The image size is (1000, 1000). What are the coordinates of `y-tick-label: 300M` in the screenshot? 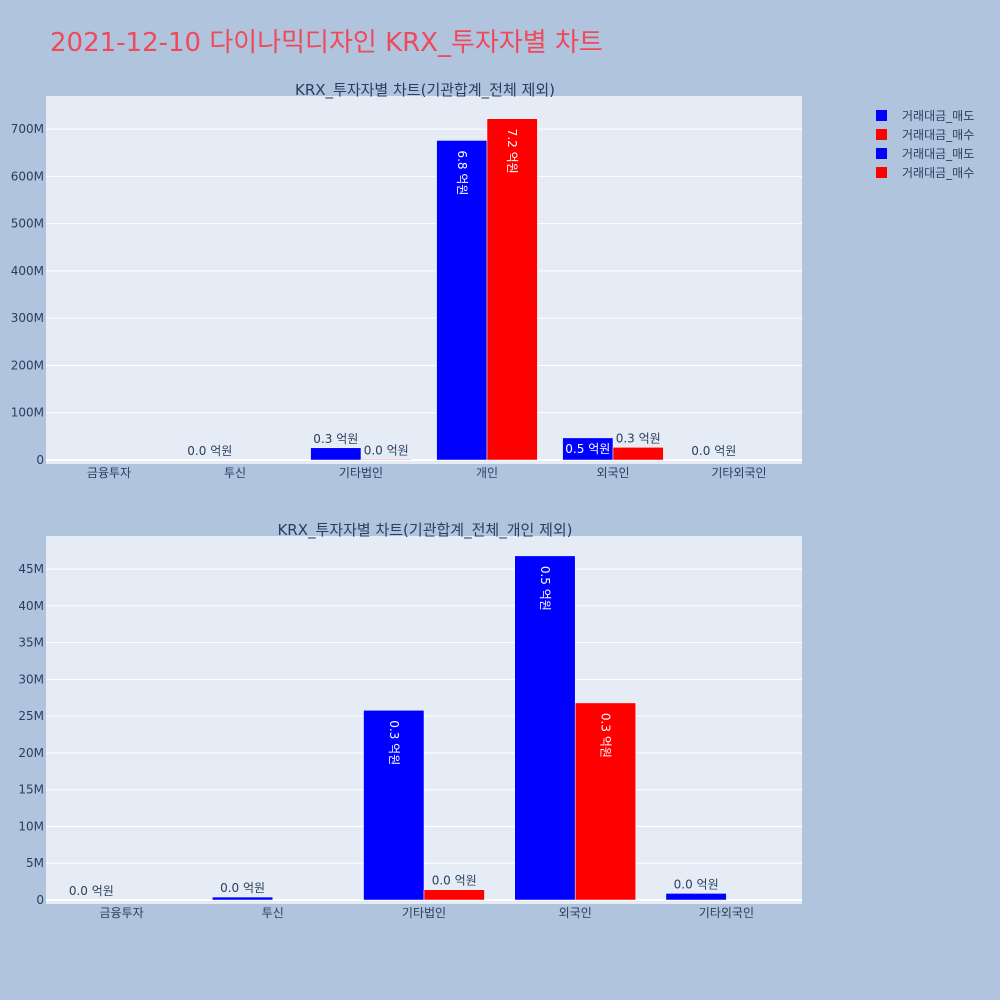 It's located at (27, 318).